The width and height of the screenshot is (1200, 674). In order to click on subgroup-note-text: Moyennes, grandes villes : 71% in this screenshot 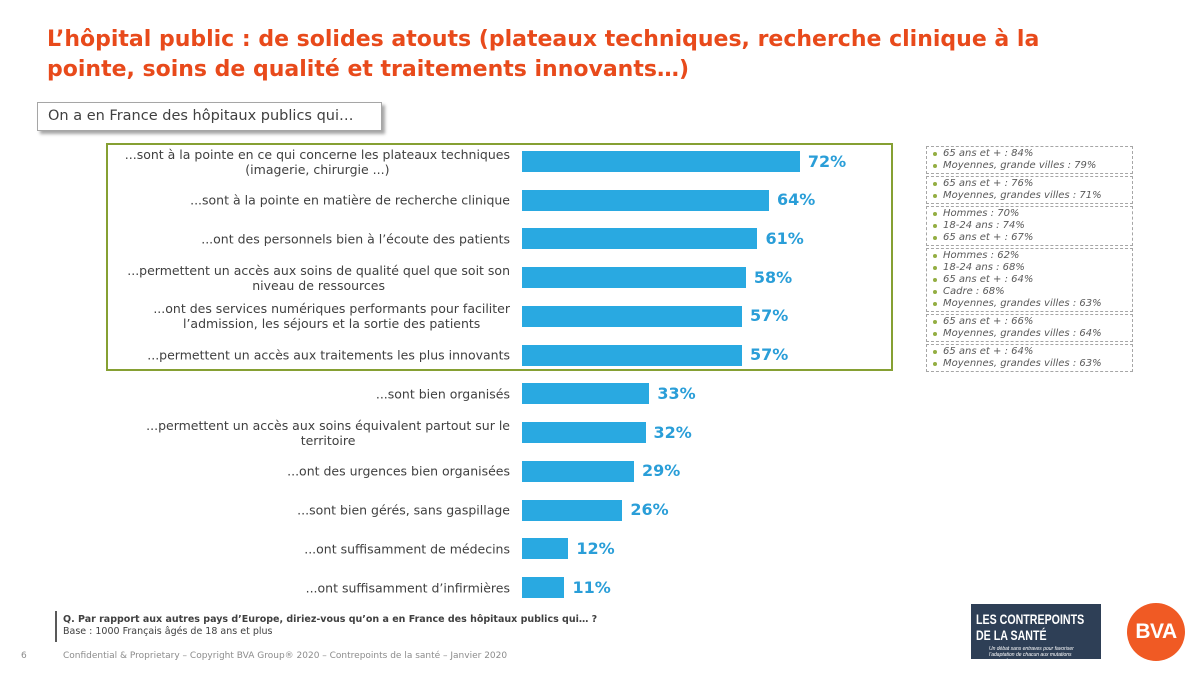, I will do `click(1022, 195)`.